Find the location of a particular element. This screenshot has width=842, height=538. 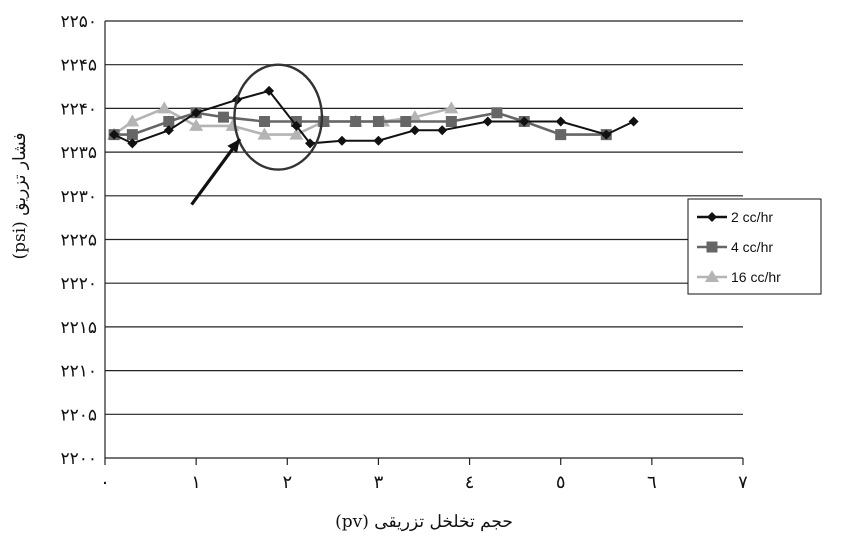

y-tick-label: ۲۲۴۰ is located at coordinates (78, 109).